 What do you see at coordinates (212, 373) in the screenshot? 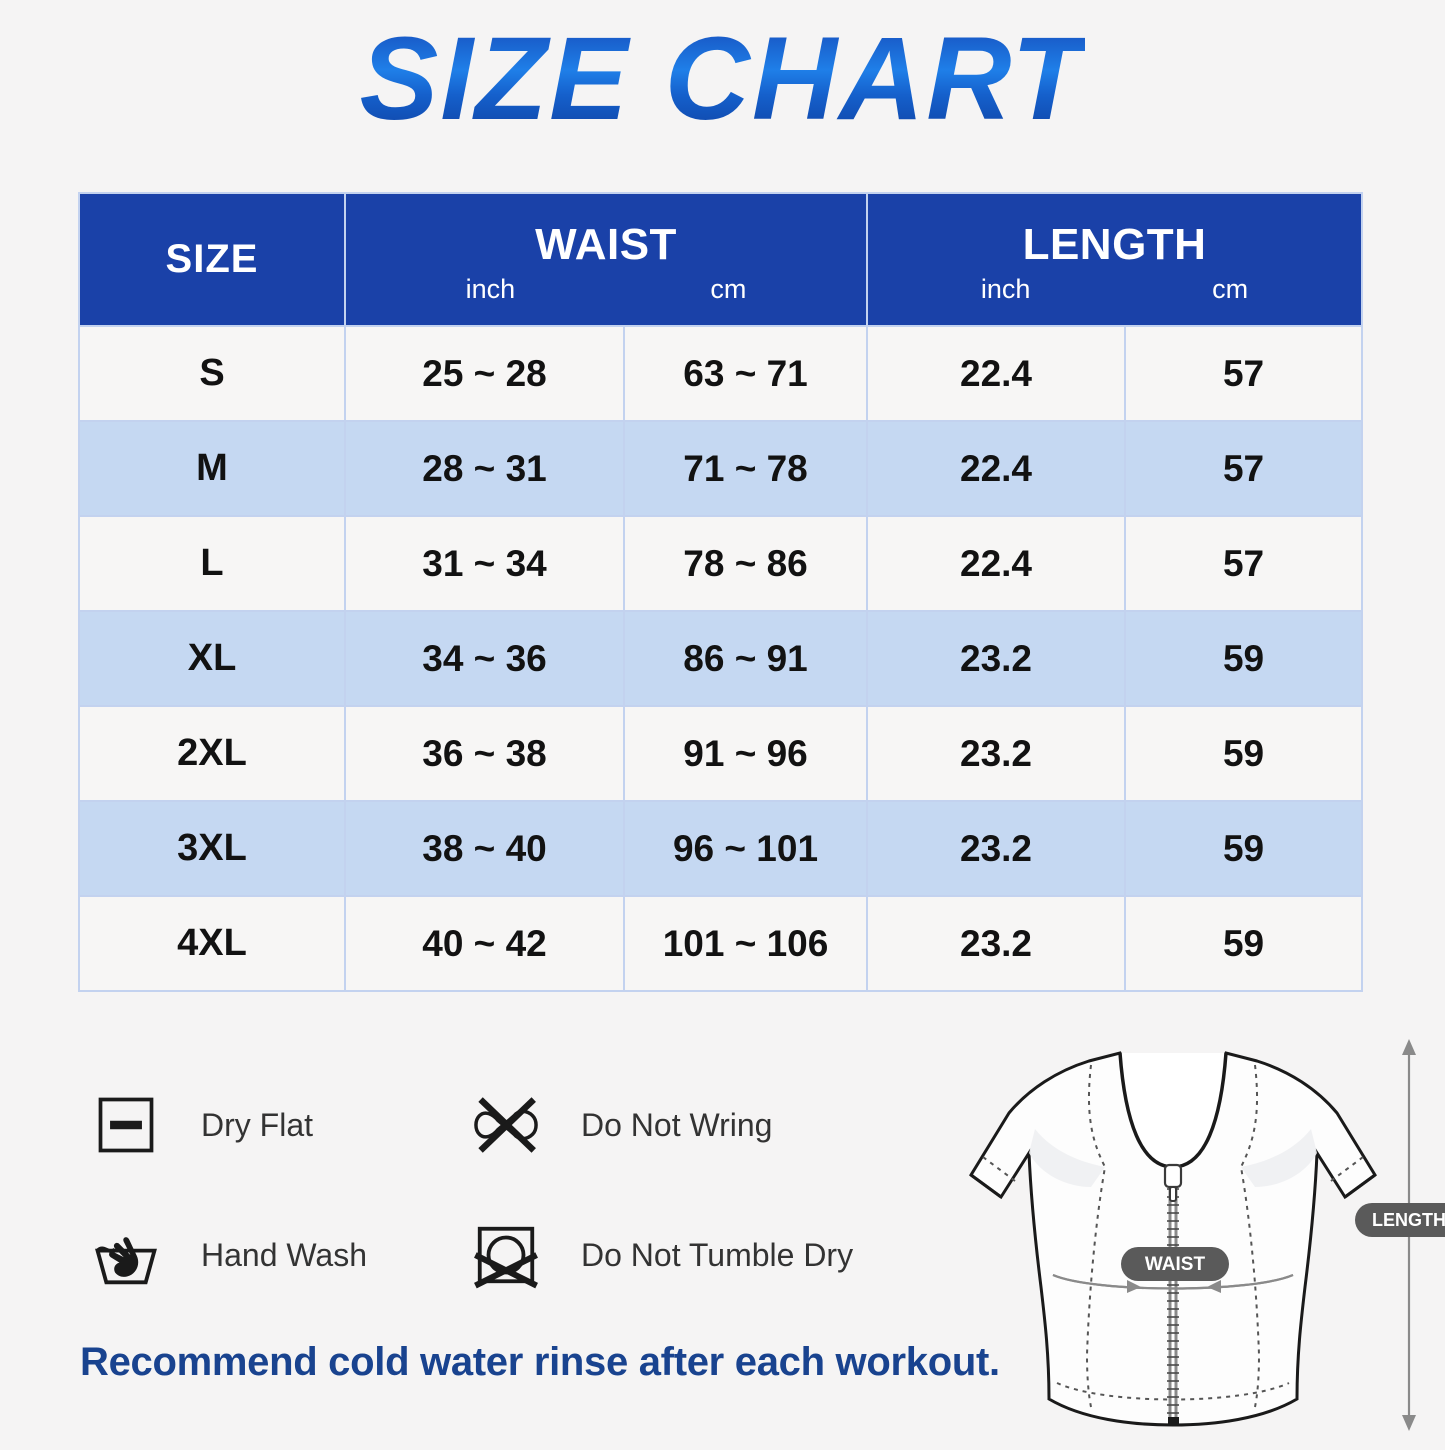
I see `cell-size: S` at bounding box center [212, 373].